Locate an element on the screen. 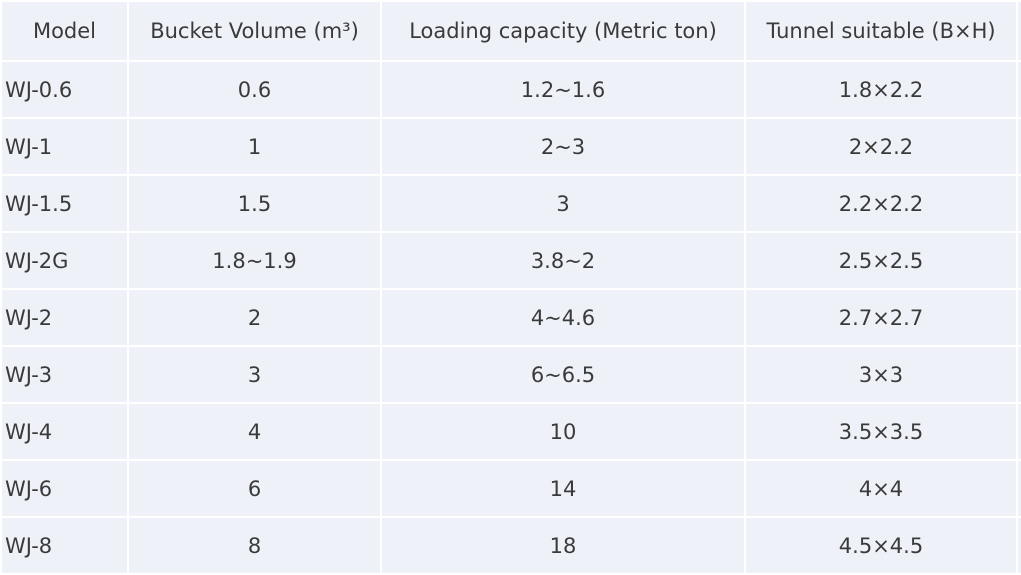 This screenshot has width=1021, height=575. table-cell: 1.2~1.6 is located at coordinates (563, 89).